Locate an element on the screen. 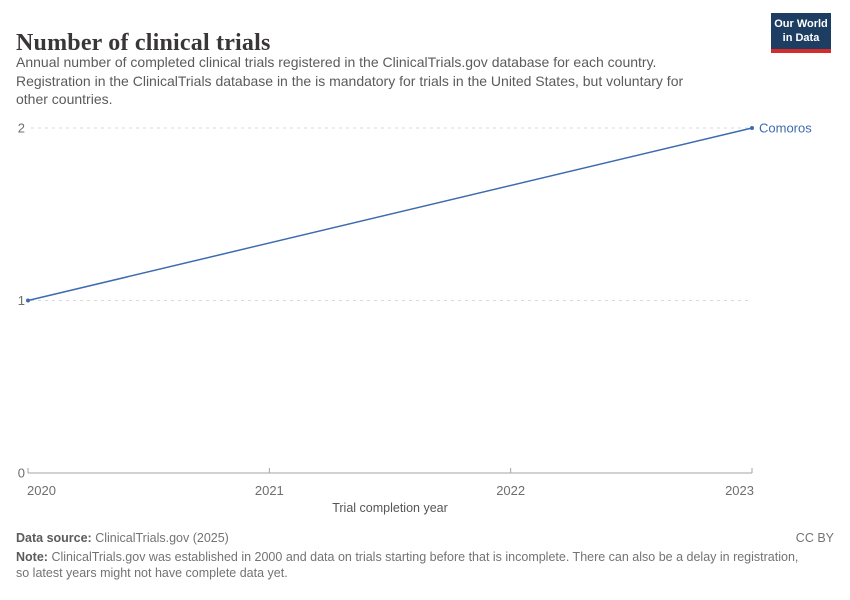  owid-logo: Our World in Data is located at coordinates (801, 33).